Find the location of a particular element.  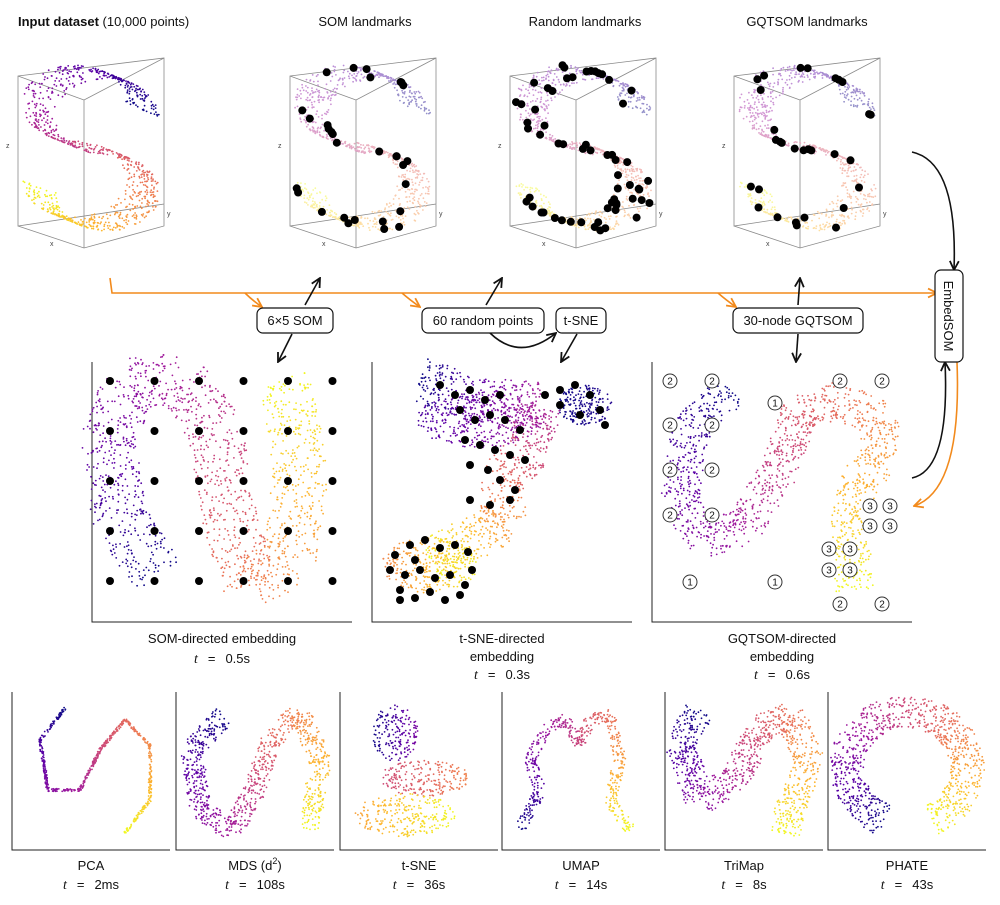

cube-landmarks is located at coordinates (352, 148).